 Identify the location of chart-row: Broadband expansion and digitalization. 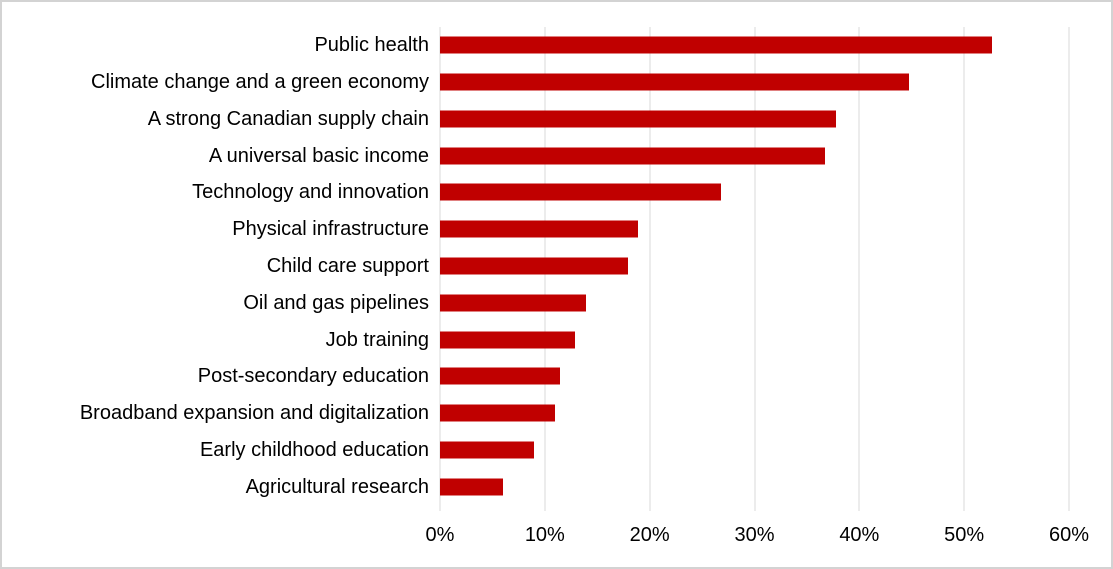
(533, 413).